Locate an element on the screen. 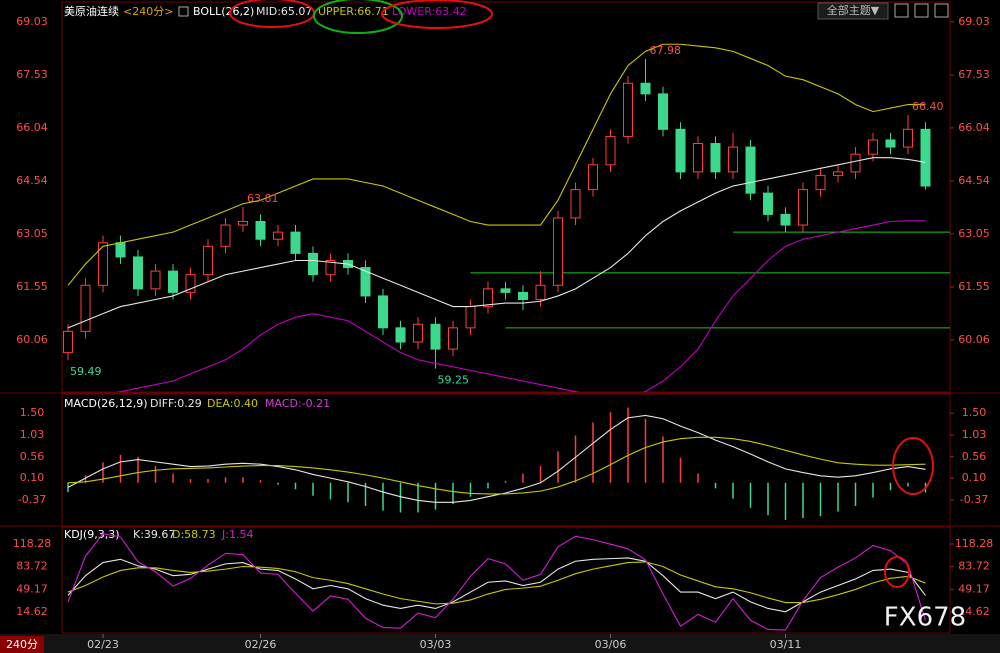 The image size is (1000, 653). legend-d: D:58.73 is located at coordinates (194, 534).